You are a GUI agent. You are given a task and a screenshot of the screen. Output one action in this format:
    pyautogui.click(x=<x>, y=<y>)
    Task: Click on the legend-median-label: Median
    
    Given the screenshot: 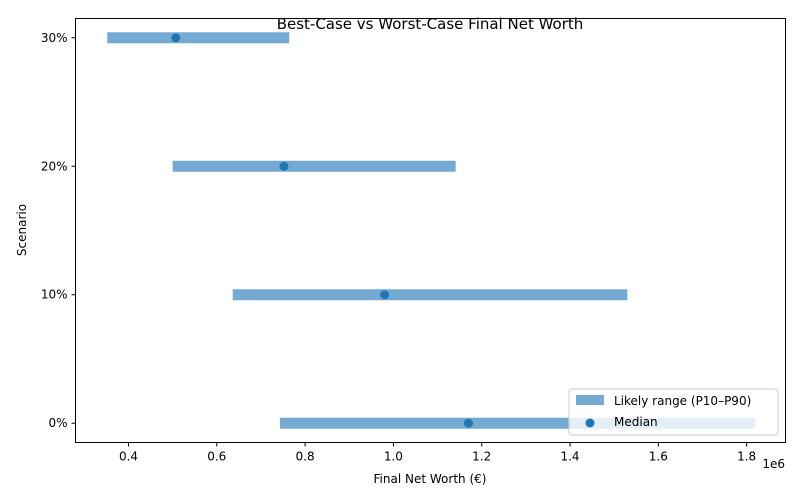 What is the action you would take?
    pyautogui.click(x=636, y=422)
    